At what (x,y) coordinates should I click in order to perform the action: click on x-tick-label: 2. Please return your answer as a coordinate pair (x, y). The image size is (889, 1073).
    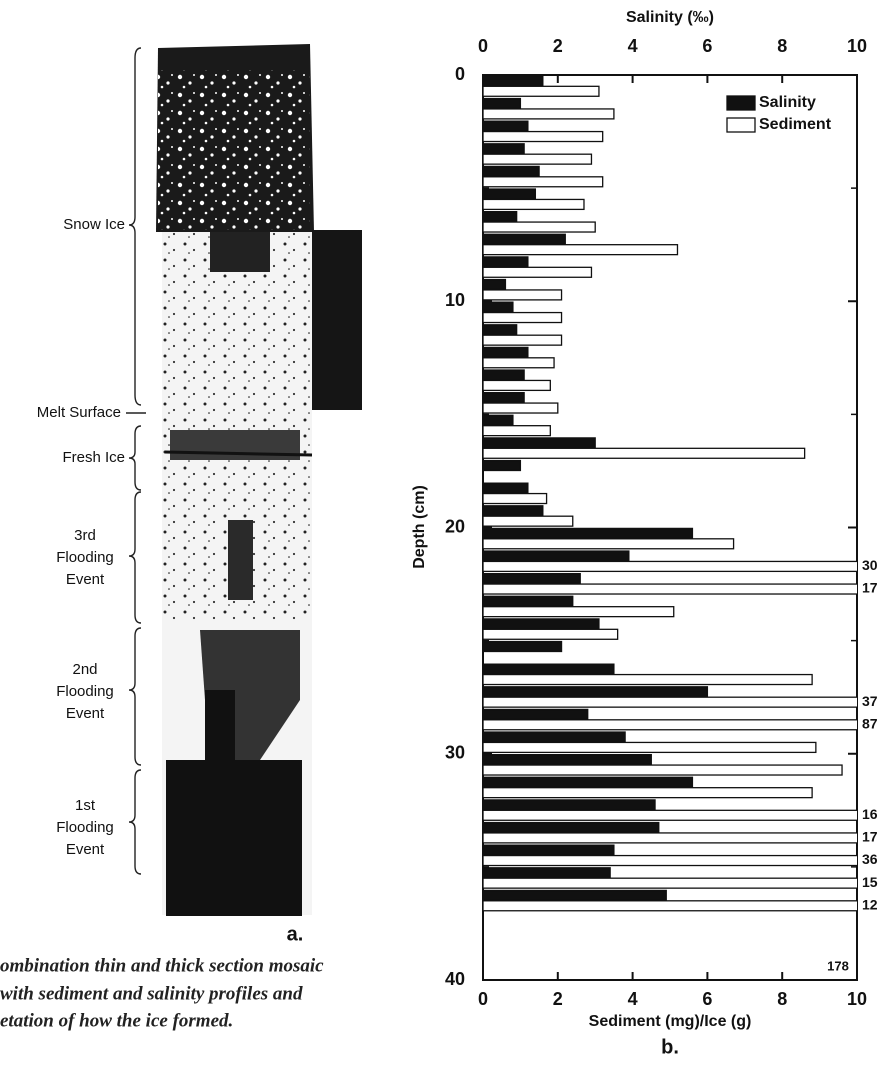
    Looking at the image, I should click on (558, 999).